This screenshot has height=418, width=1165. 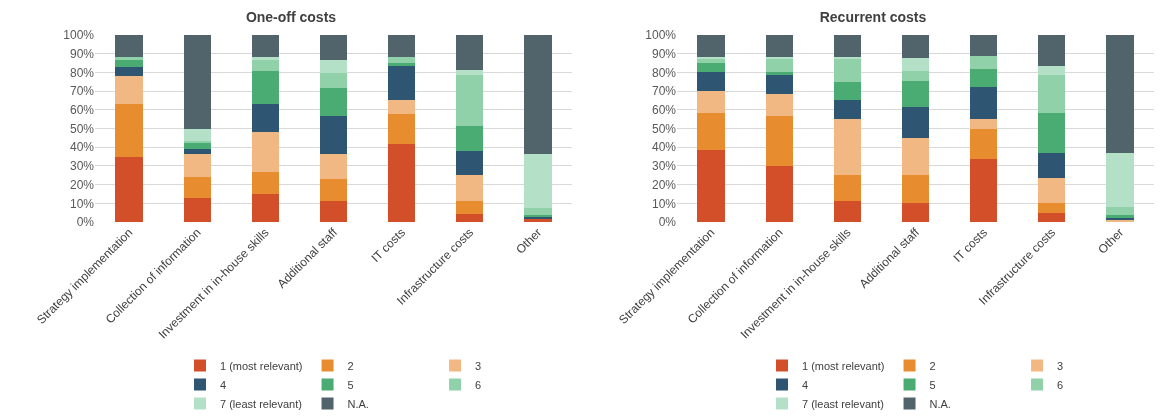 What do you see at coordinates (940, 403) in the screenshot?
I see `legend-label: N.A.` at bounding box center [940, 403].